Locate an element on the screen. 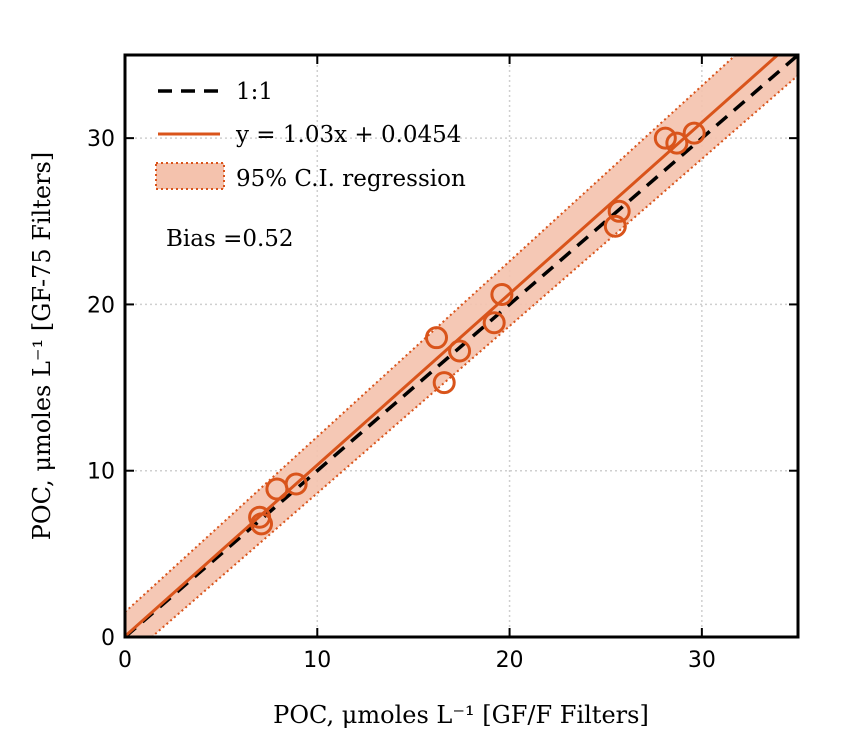 Image resolution: width=844 pixels, height=750 pixels. legend-label-1-1: 1:1 is located at coordinates (254, 92).